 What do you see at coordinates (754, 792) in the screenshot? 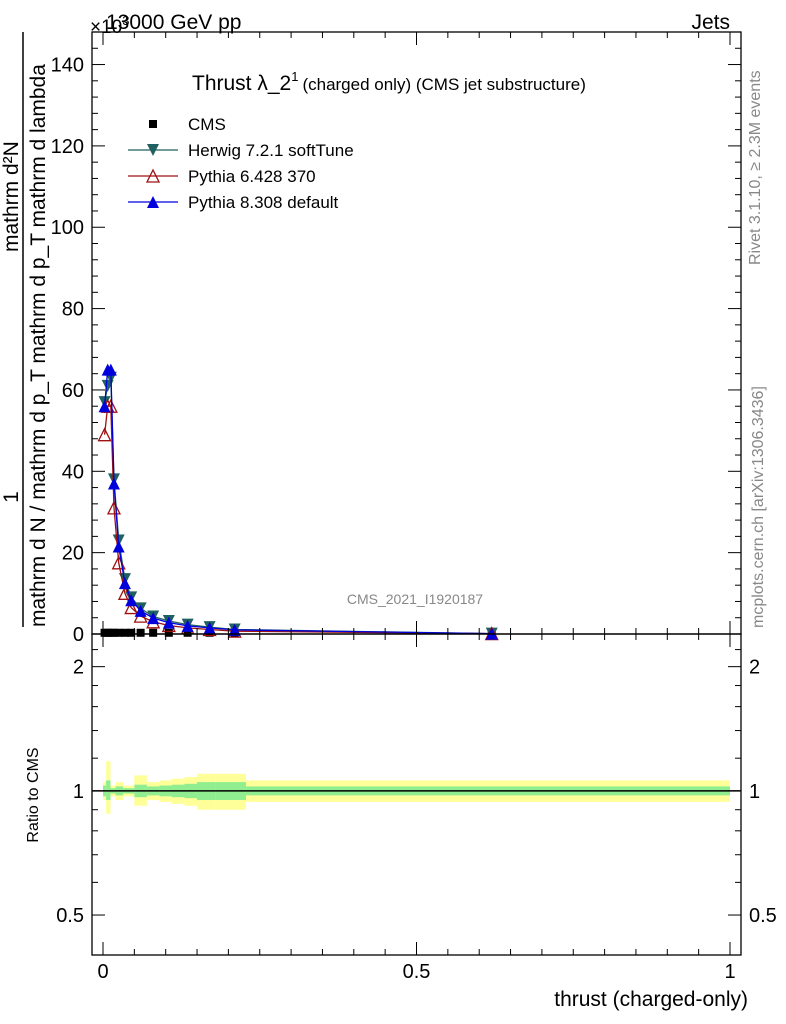
I see `ratio-y-tick-label-right: 1` at bounding box center [754, 792].